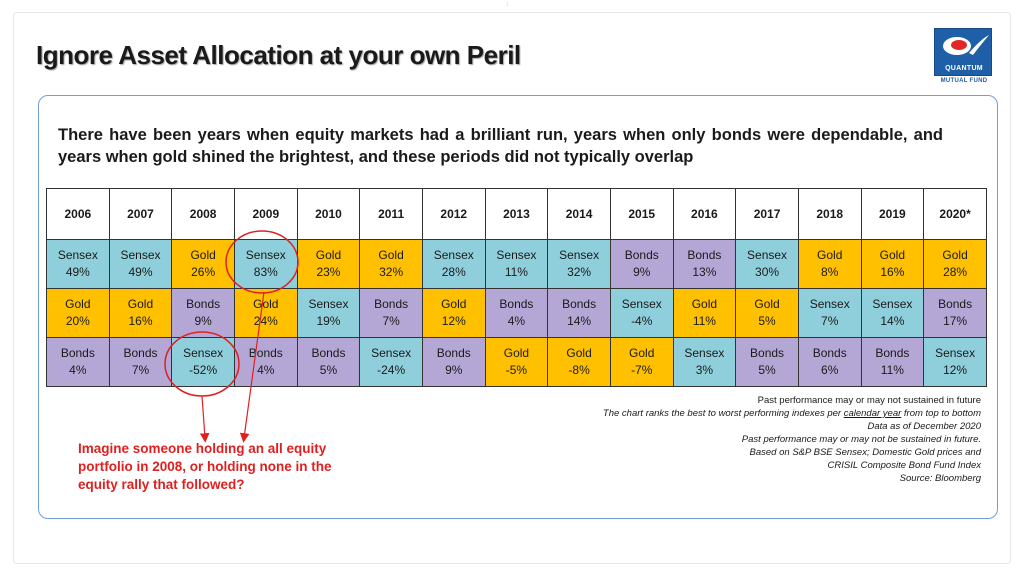 The width and height of the screenshot is (1024, 576). Describe the element at coordinates (704, 313) in the screenshot. I see `rank-cell: Gold 11%` at that location.